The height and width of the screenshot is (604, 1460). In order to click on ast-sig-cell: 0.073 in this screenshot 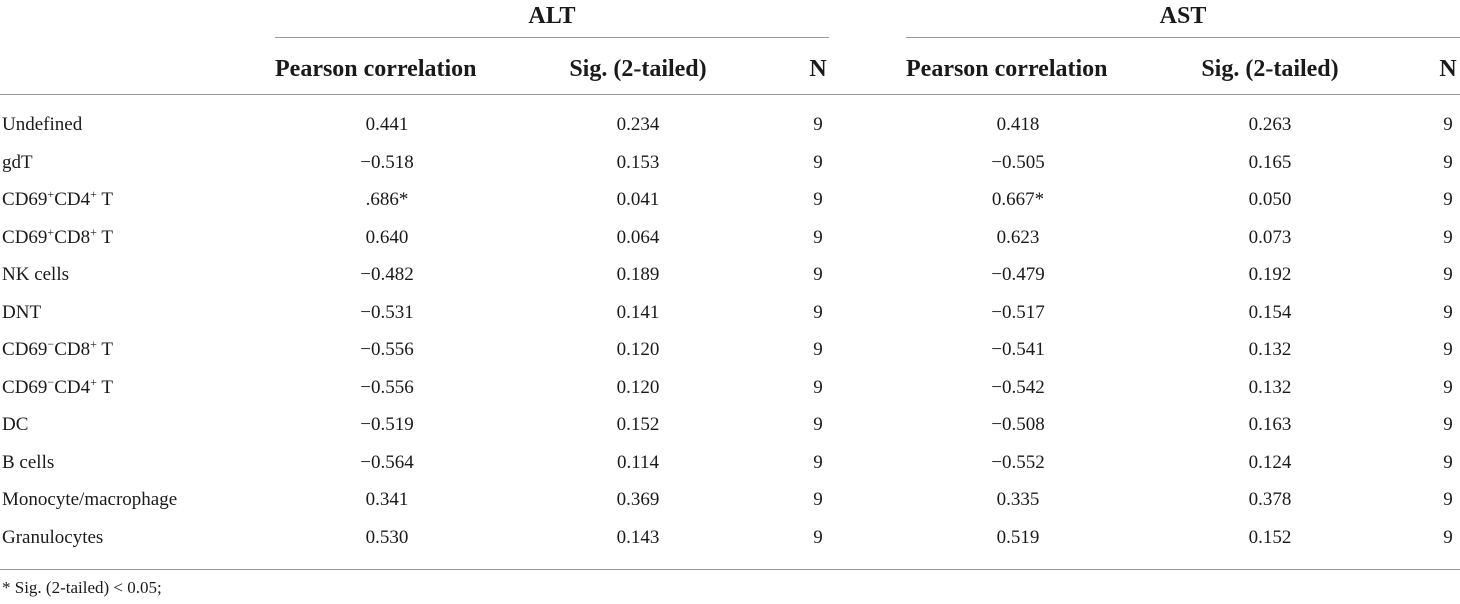, I will do `click(1270, 237)`.